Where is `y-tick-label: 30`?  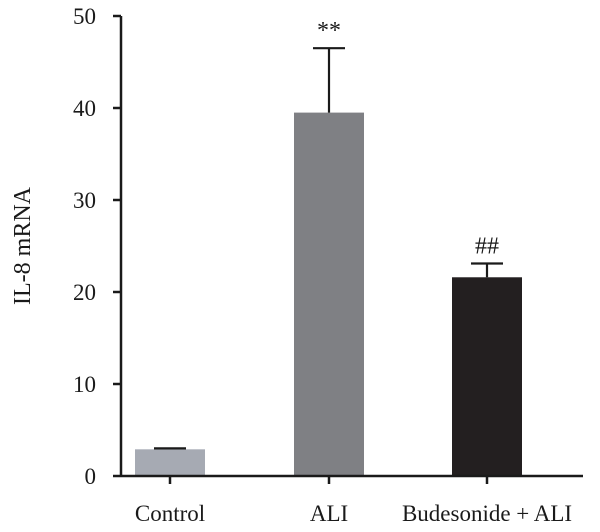
y-tick-label: 30 is located at coordinates (84, 200).